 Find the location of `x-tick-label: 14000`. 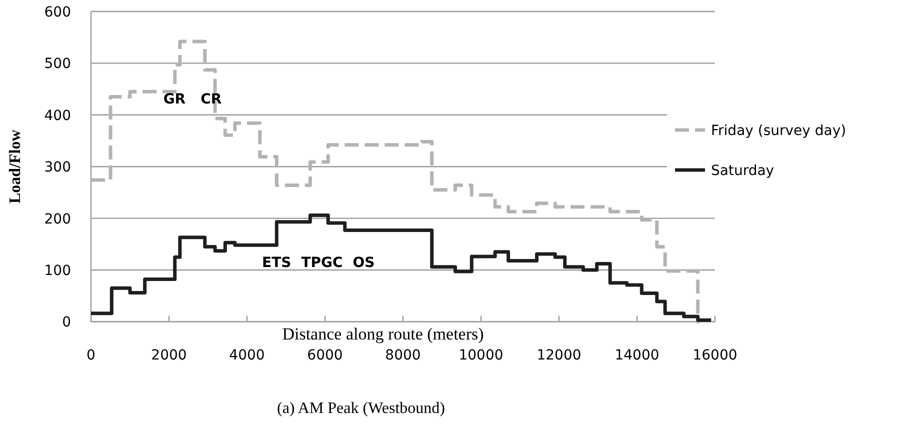

x-tick-label: 14000 is located at coordinates (637, 356).